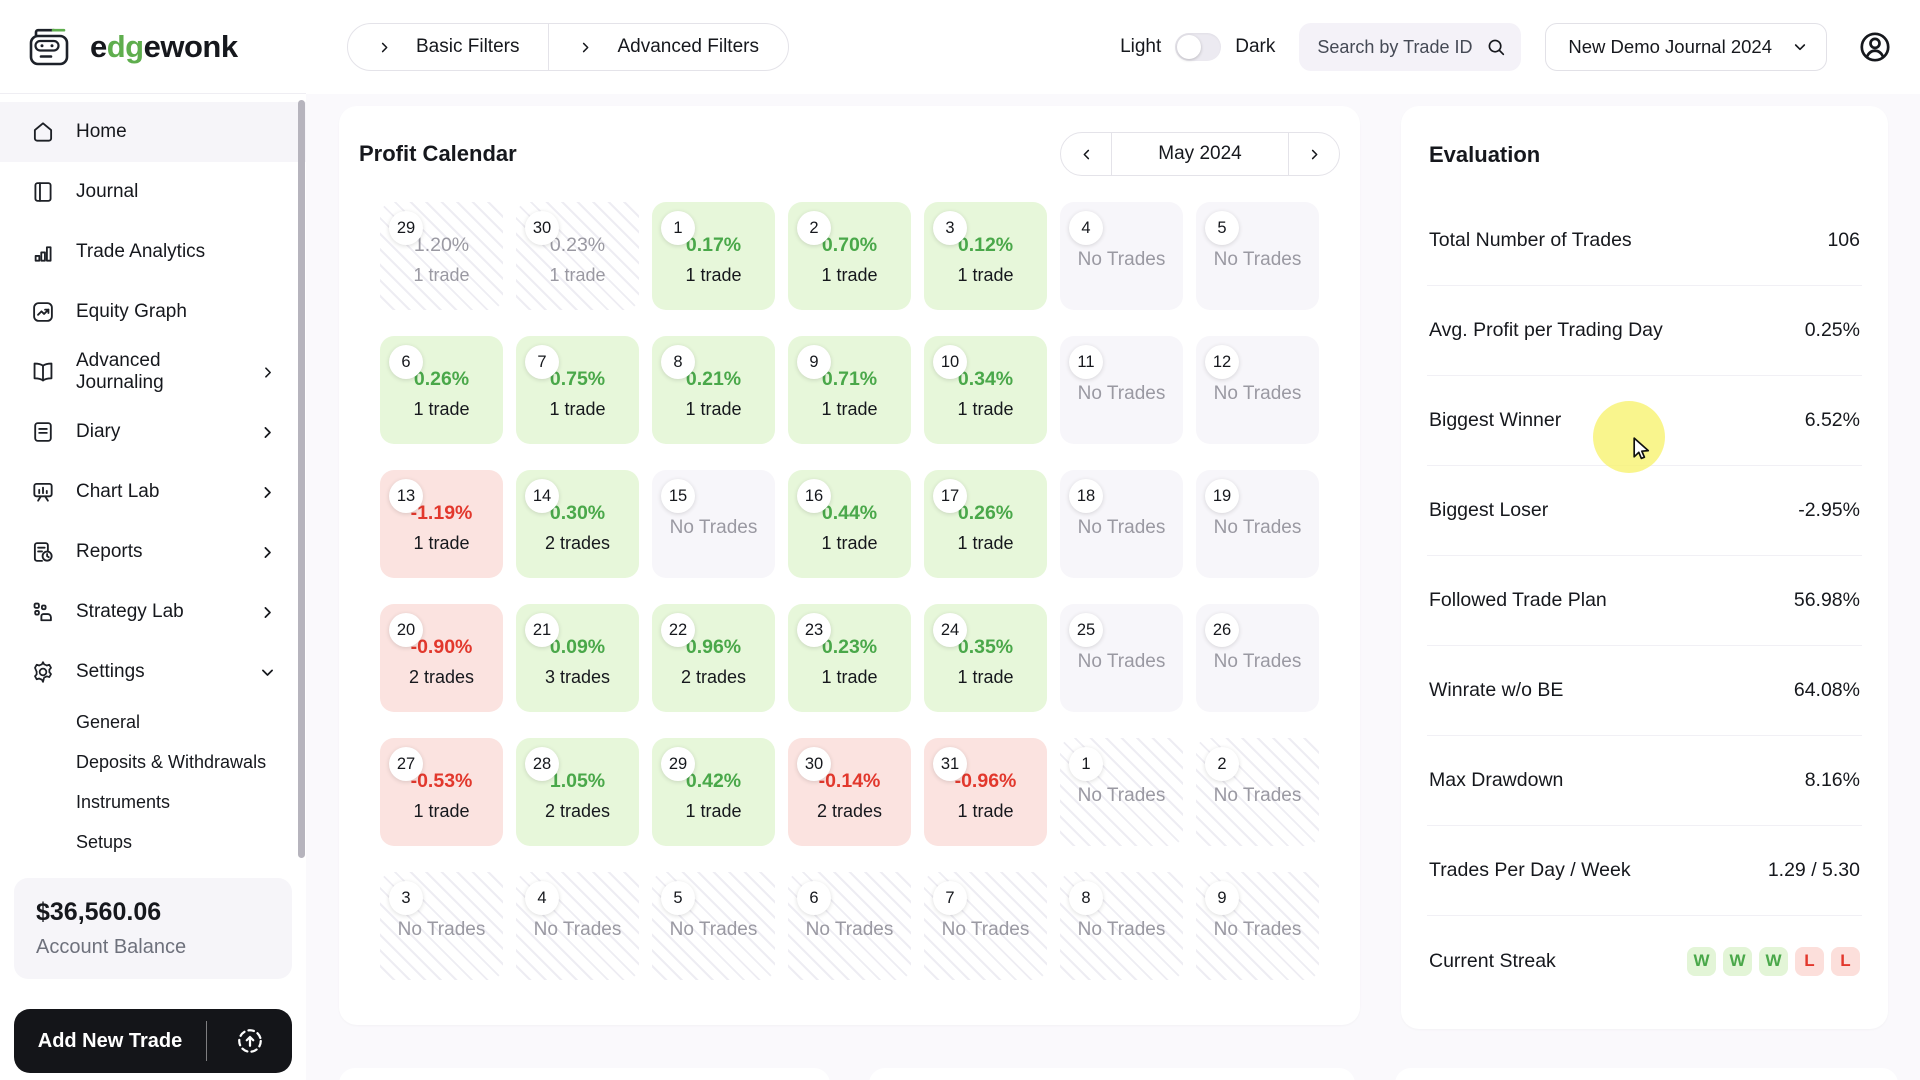 Image resolution: width=1920 pixels, height=1080 pixels. I want to click on calendar-day-cell: 1 0.17% 1 trade, so click(713, 256).